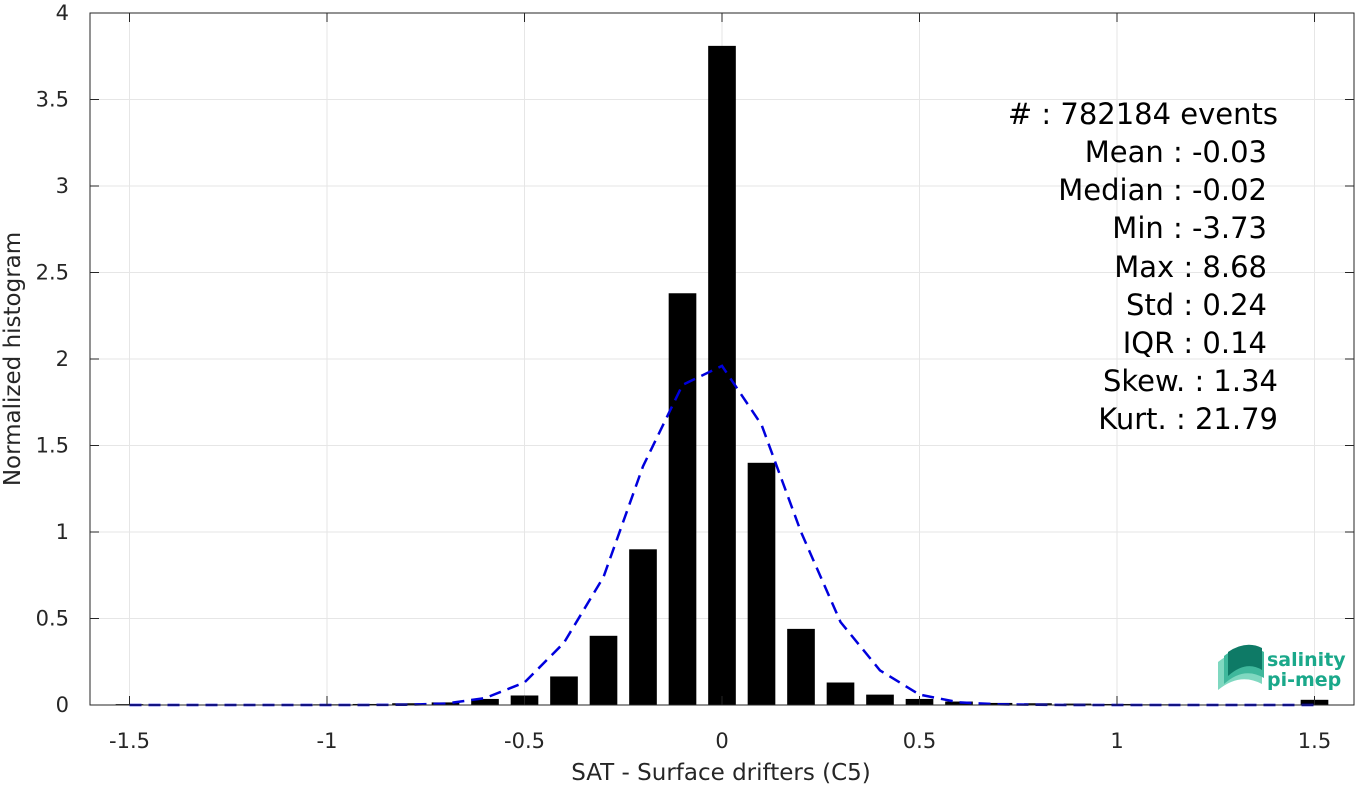  Describe the element at coordinates (1241, 667) in the screenshot. I see `logo-wave-icon` at that location.